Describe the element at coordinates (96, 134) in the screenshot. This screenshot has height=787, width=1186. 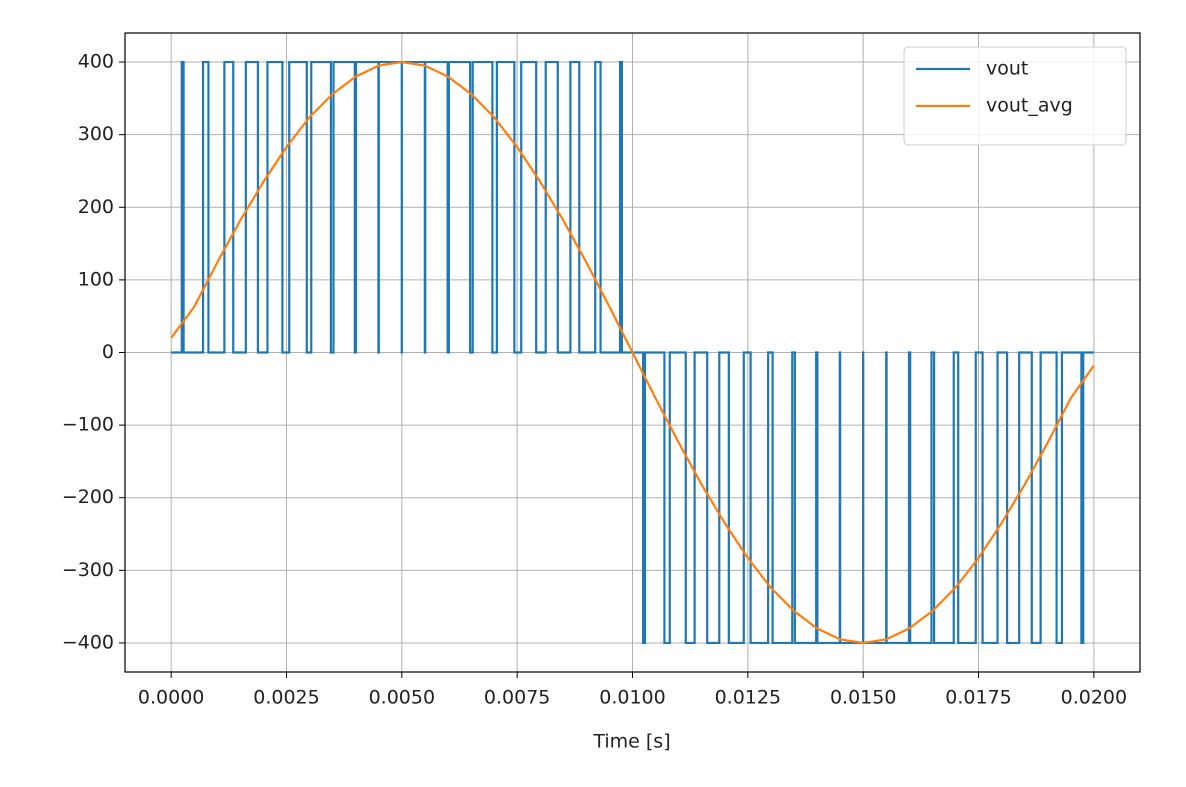
I see `y-tick-label: 300` at that location.